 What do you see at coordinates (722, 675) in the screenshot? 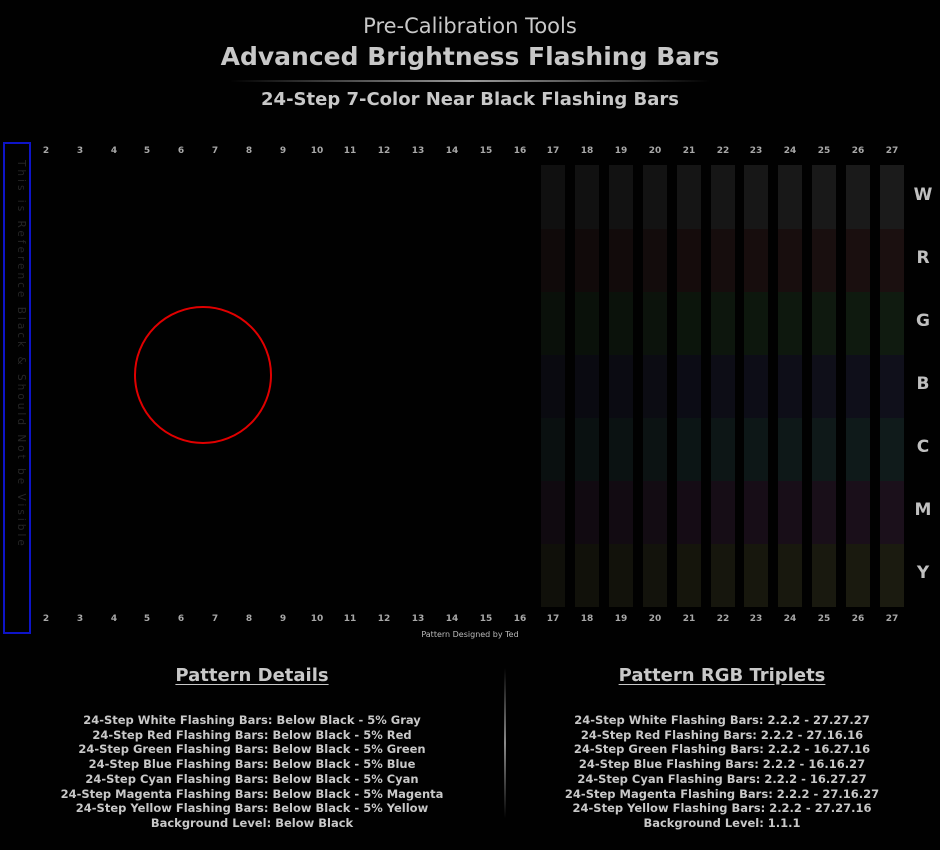
I see `rgb-triplets-title: Pattern RGB Triplets` at bounding box center [722, 675].